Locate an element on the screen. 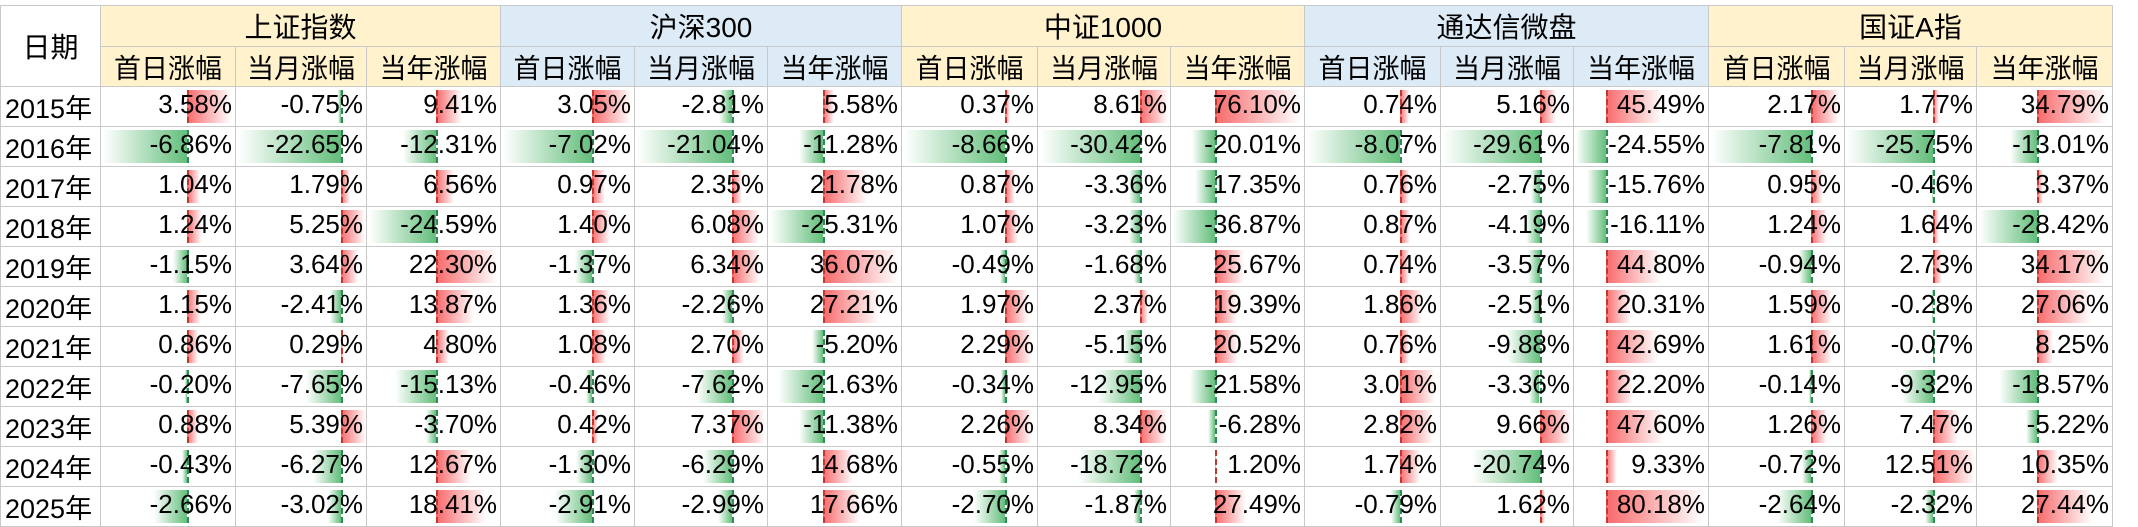  return-cell: -2.99% is located at coordinates (701, 507).